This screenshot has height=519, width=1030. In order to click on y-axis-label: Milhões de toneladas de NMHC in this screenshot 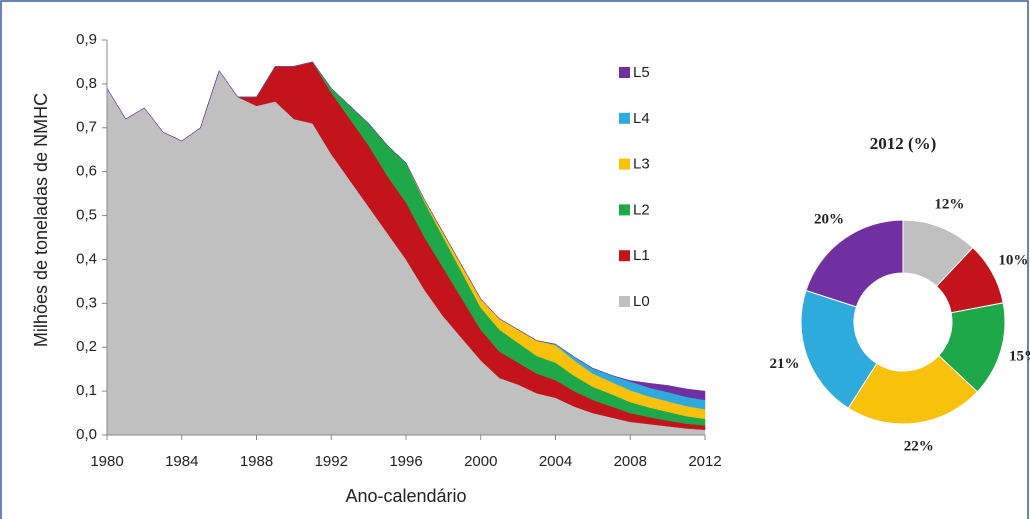, I will do `click(41, 220)`.